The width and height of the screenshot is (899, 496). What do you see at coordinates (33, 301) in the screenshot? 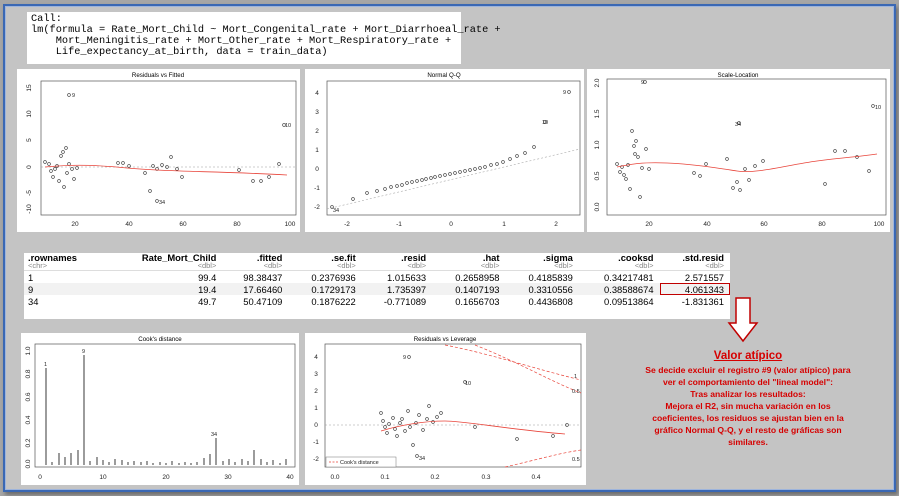
I see `table-cell: 34` at bounding box center [33, 301].